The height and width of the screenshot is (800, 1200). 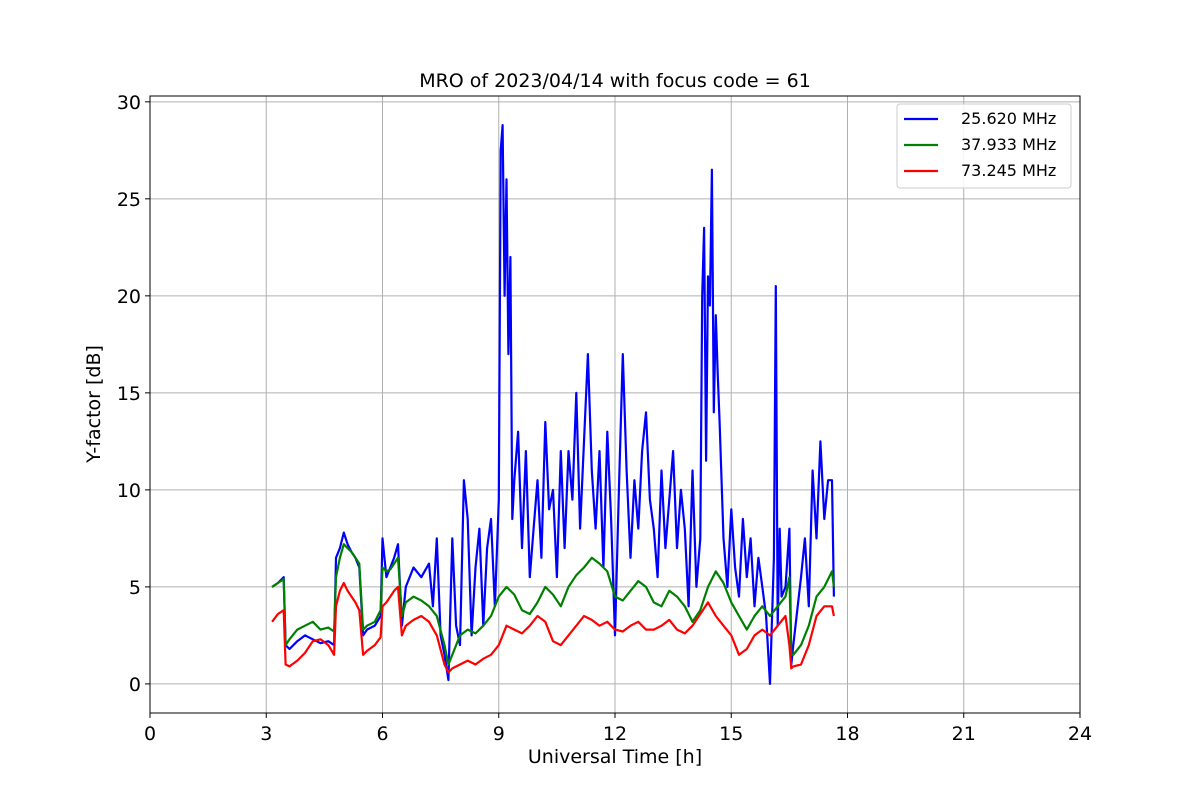 I want to click on x-tick-label: 18, so click(x=847, y=734).